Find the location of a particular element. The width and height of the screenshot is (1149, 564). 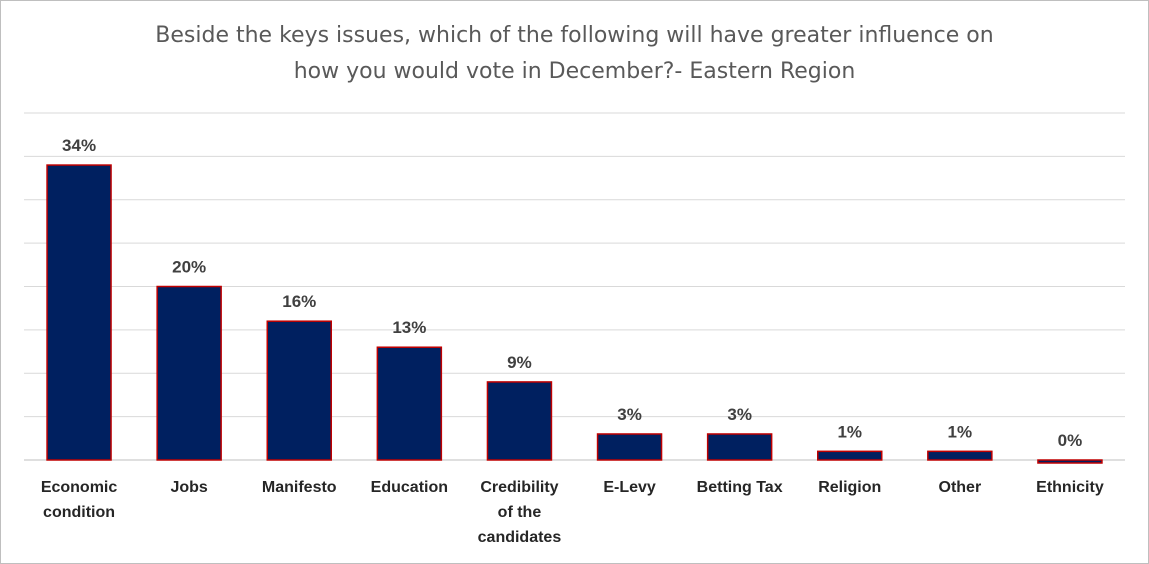

data-label: 16% is located at coordinates (299, 301).